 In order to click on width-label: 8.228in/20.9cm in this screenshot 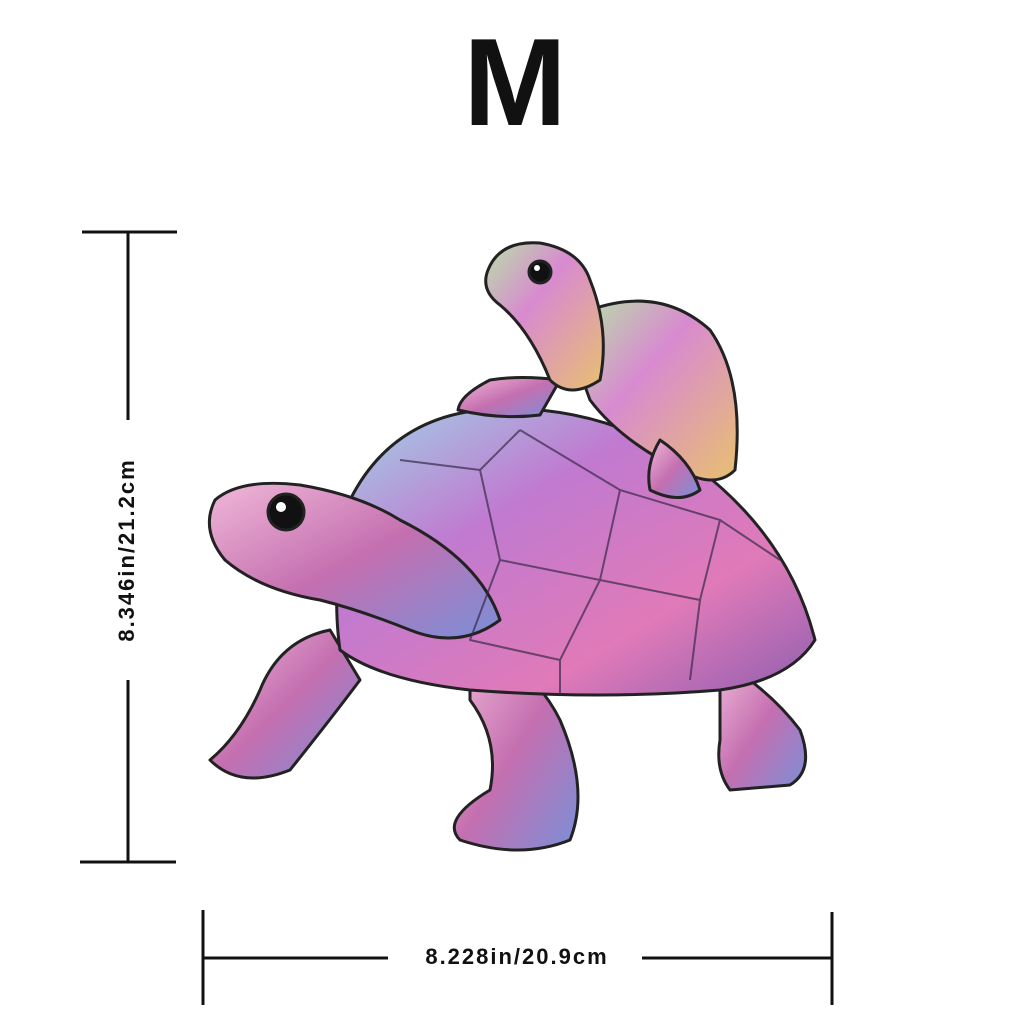, I will do `click(516, 956)`.